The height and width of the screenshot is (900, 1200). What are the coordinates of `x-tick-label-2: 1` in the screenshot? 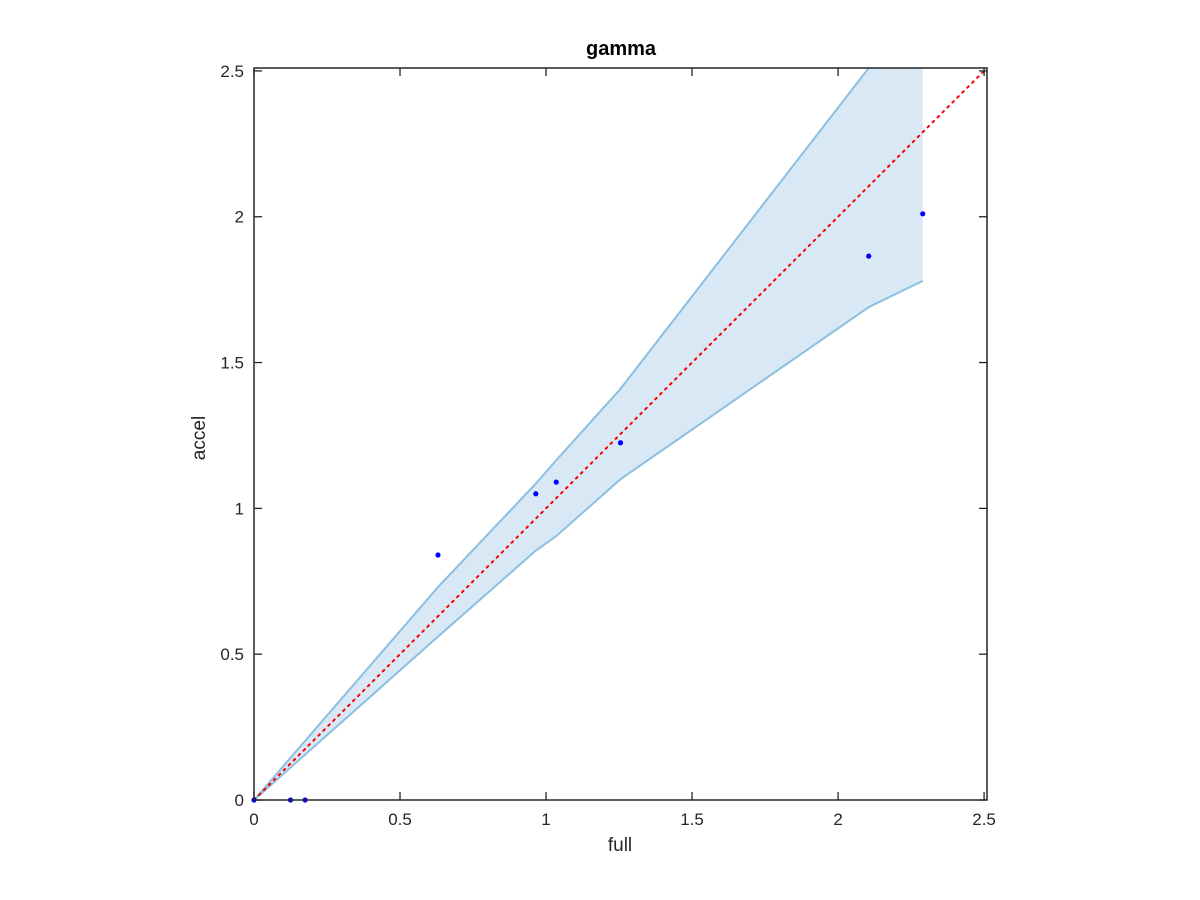 It's located at (545, 819).